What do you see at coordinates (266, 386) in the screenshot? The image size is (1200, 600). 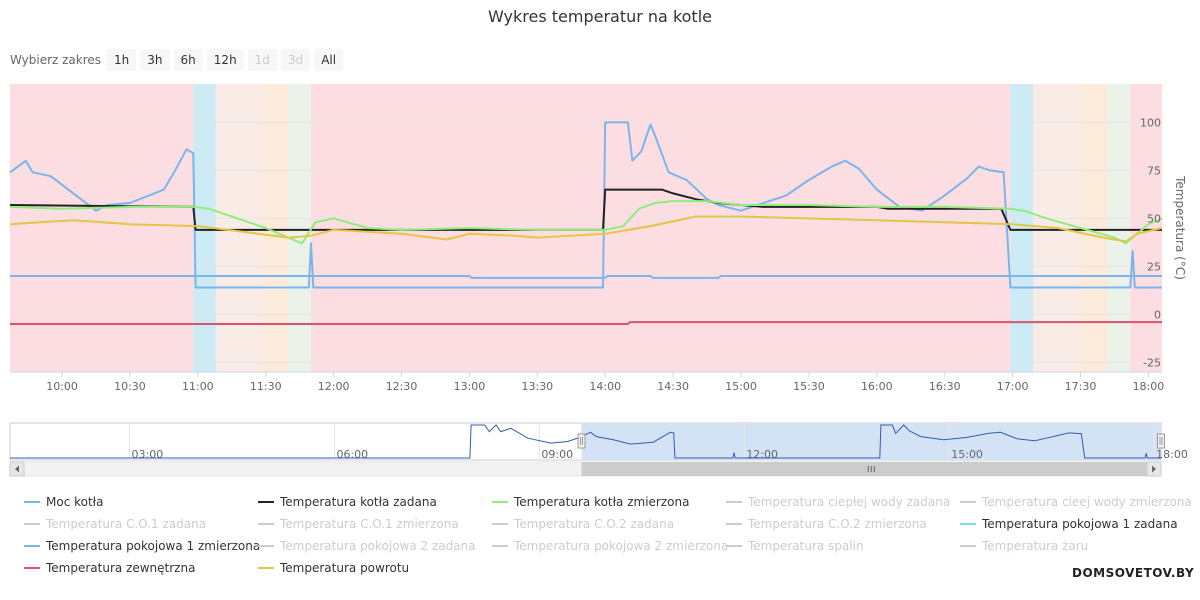 I see `x-tick-label: 11:30` at bounding box center [266, 386].